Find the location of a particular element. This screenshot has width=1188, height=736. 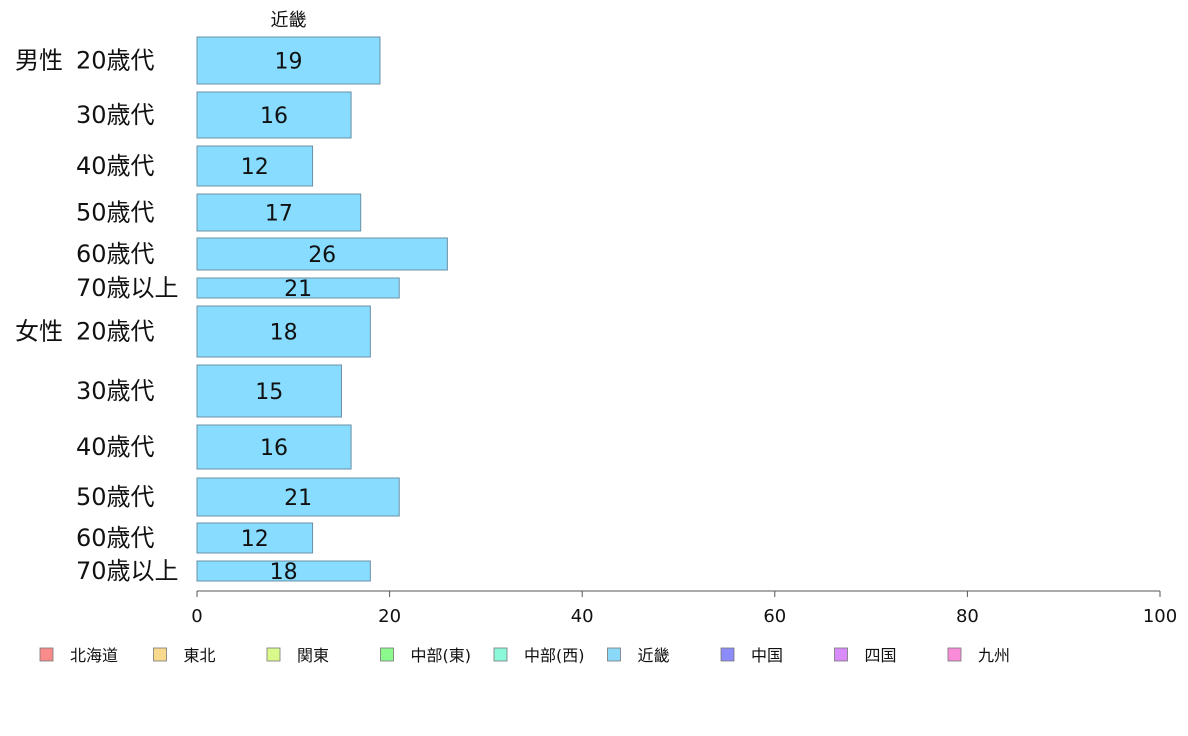

x-tick-label: 20 is located at coordinates (389, 616).